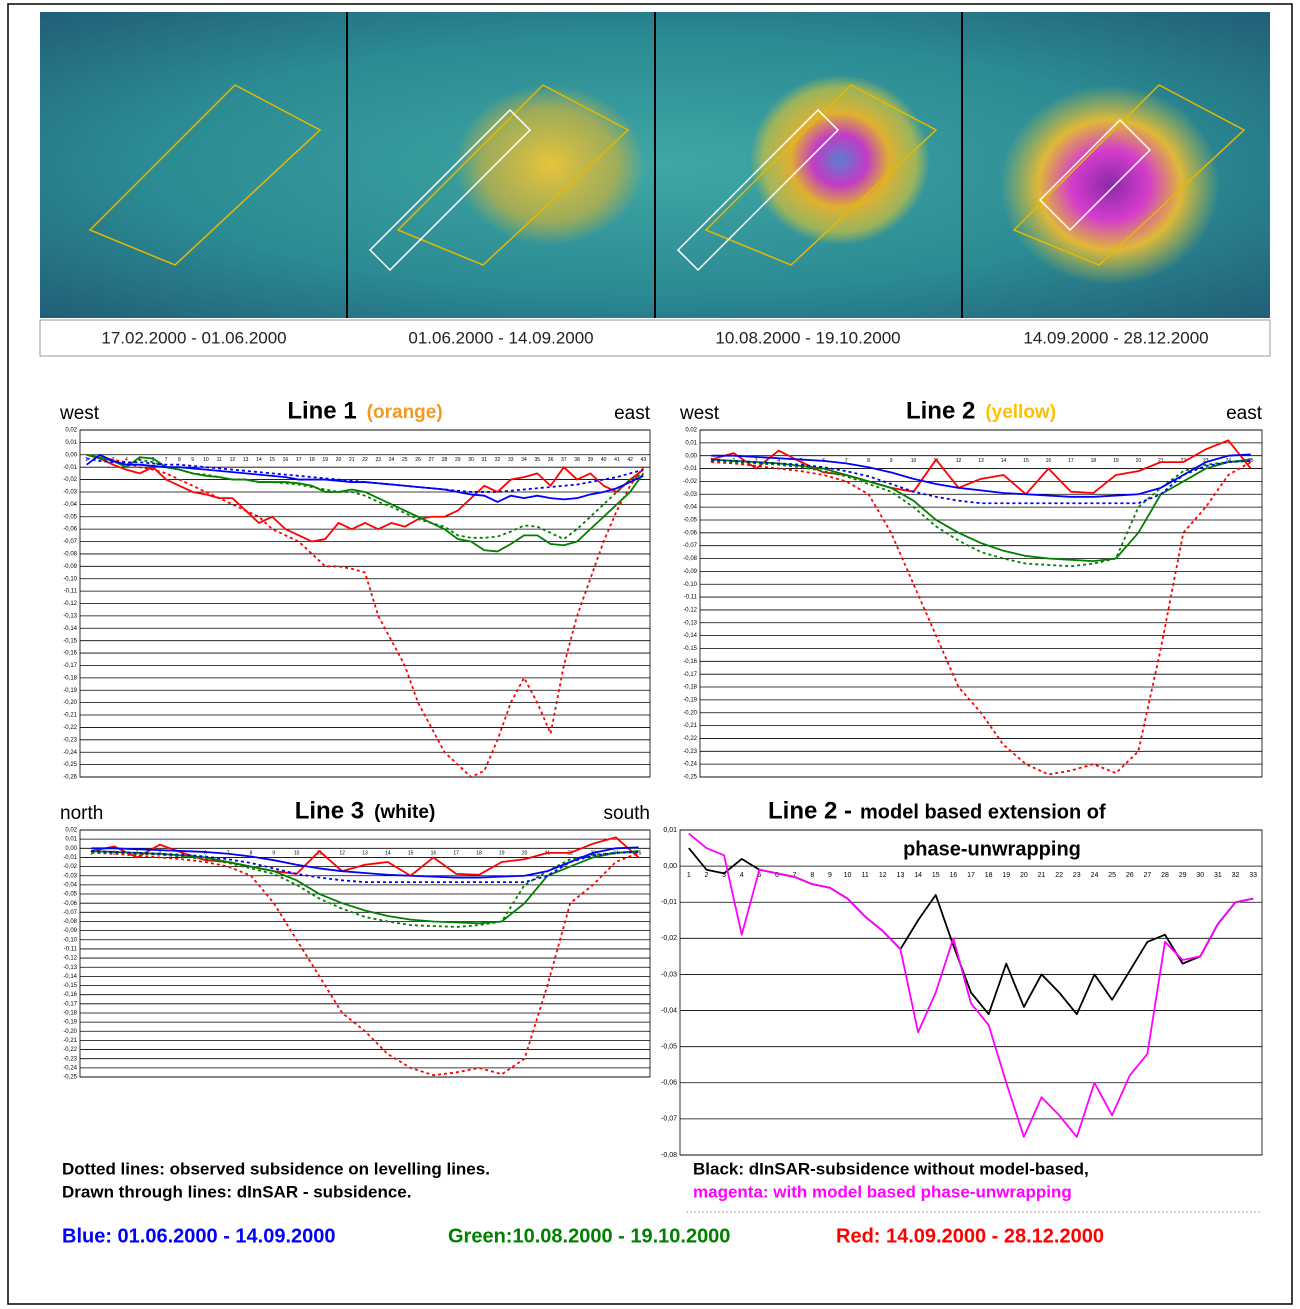 This screenshot has width=1300, height=1309. Describe the element at coordinates (604, 460) in the screenshot. I see `x-tick-label: 40` at that location.